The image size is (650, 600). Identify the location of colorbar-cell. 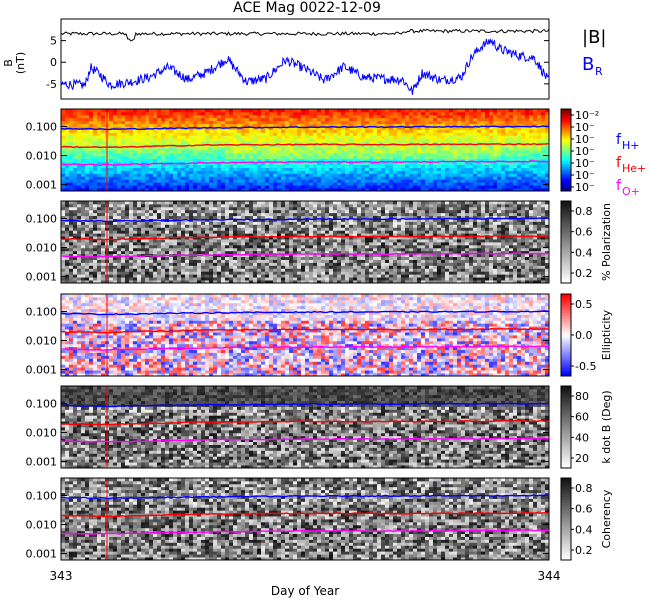
(566, 186).